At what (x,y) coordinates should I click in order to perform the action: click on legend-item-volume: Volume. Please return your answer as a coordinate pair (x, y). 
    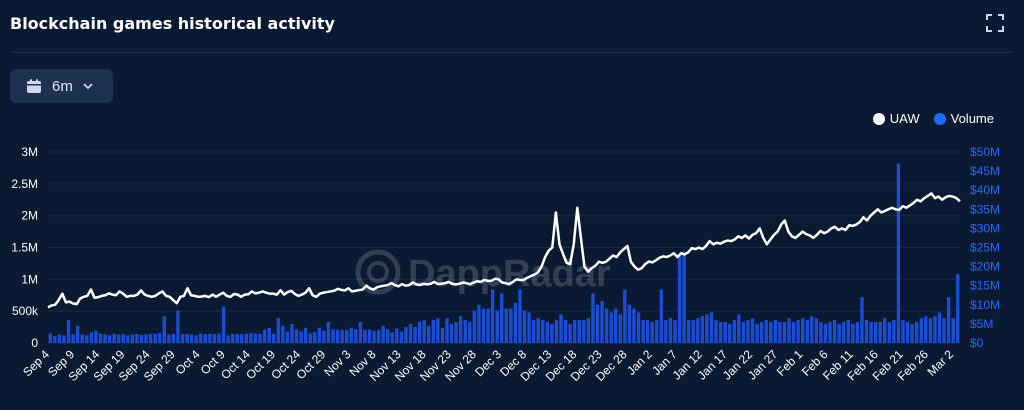
    Looking at the image, I should click on (963, 118).